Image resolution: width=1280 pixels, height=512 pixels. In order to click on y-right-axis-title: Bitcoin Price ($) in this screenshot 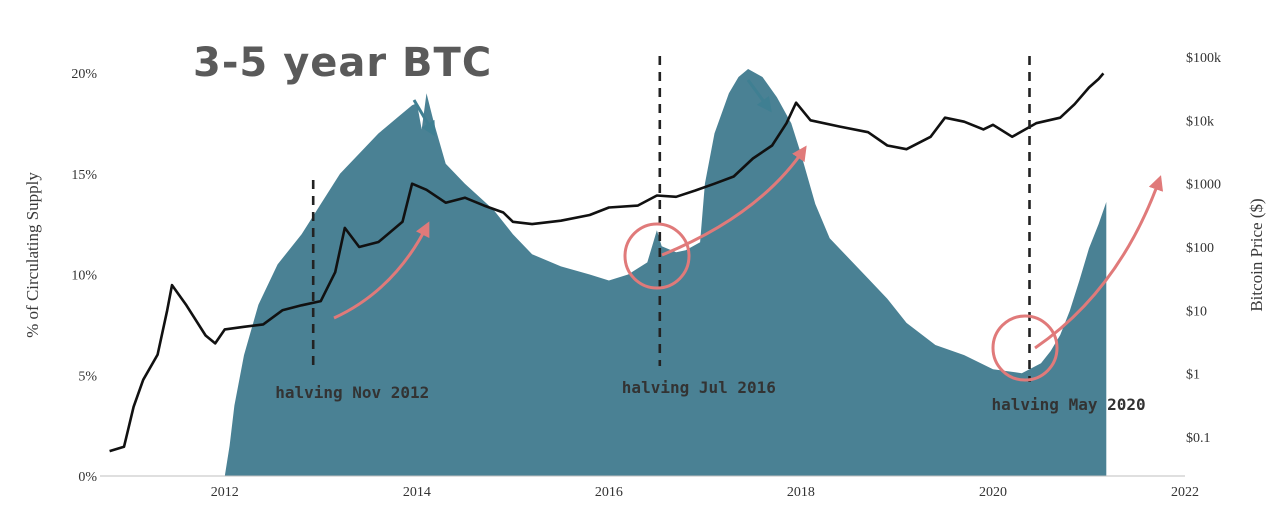, I will do `click(1256, 254)`.